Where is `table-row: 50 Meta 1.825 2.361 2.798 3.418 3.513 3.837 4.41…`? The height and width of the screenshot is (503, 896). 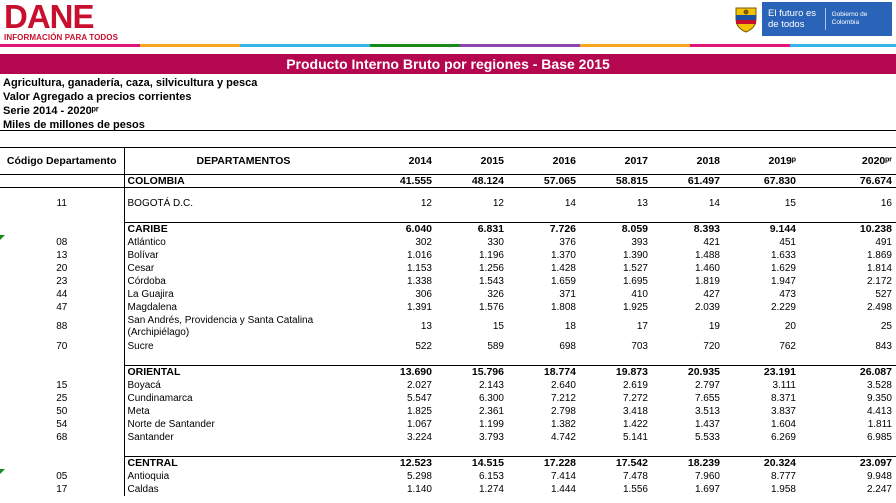 table-row: 50 Meta 1.825 2.361 2.798 3.418 3.513 3.837 4.41… is located at coordinates (448, 411).